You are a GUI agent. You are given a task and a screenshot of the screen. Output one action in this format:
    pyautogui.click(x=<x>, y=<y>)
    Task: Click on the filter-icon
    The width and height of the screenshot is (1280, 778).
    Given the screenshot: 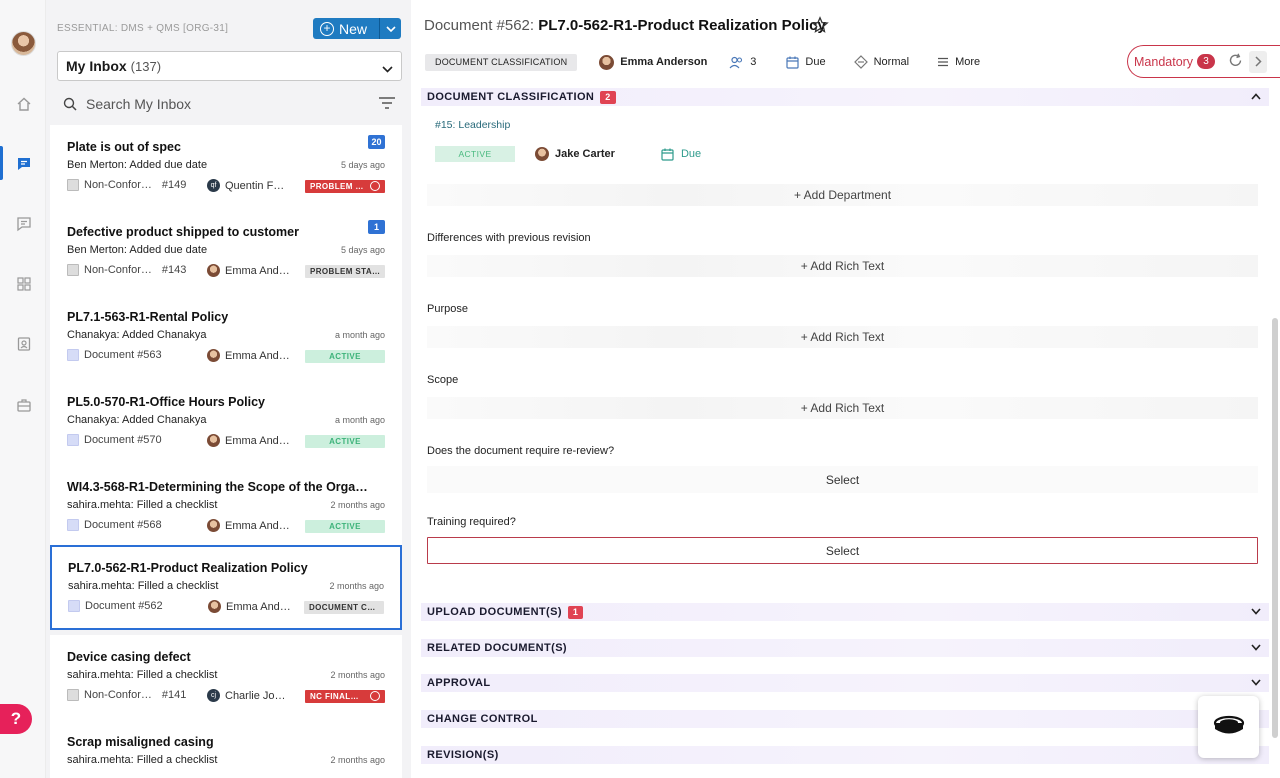 What is the action you would take?
    pyautogui.click(x=387, y=104)
    